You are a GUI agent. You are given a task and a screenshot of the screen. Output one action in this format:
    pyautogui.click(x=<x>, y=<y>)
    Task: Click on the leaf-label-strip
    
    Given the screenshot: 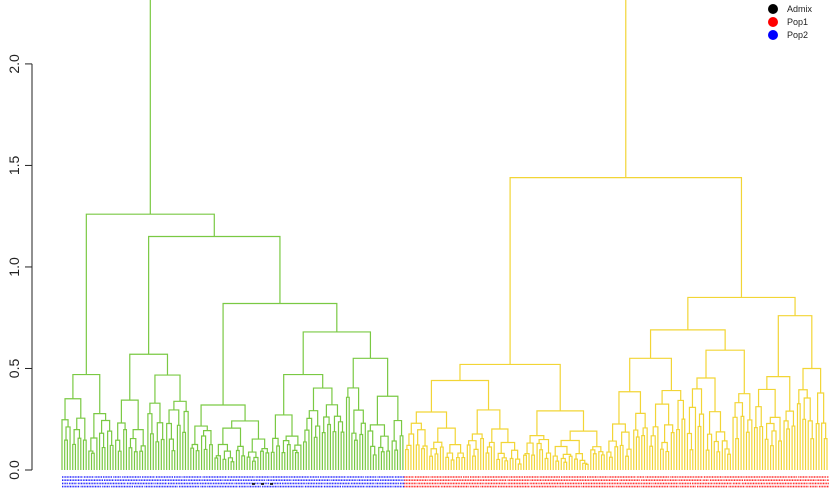 What is the action you would take?
    pyautogui.click(x=445, y=482)
    